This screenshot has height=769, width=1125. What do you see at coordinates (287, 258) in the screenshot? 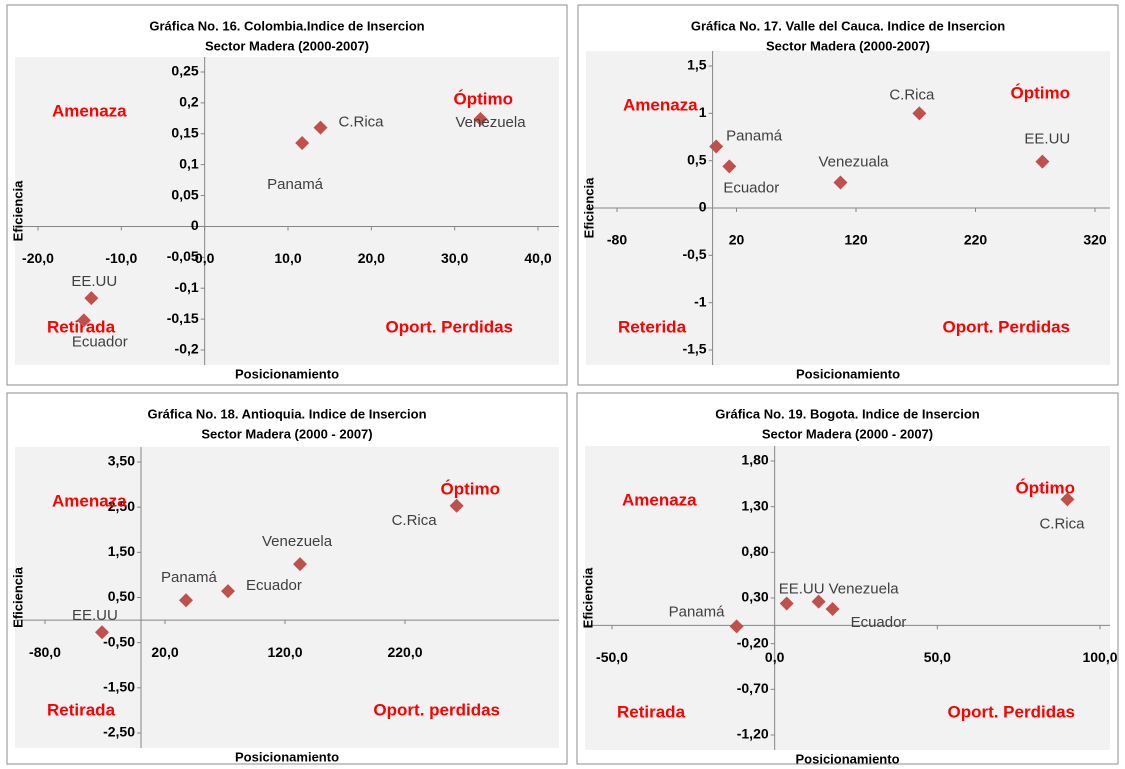
I see `x-tick-label: 10,0` at bounding box center [287, 258].